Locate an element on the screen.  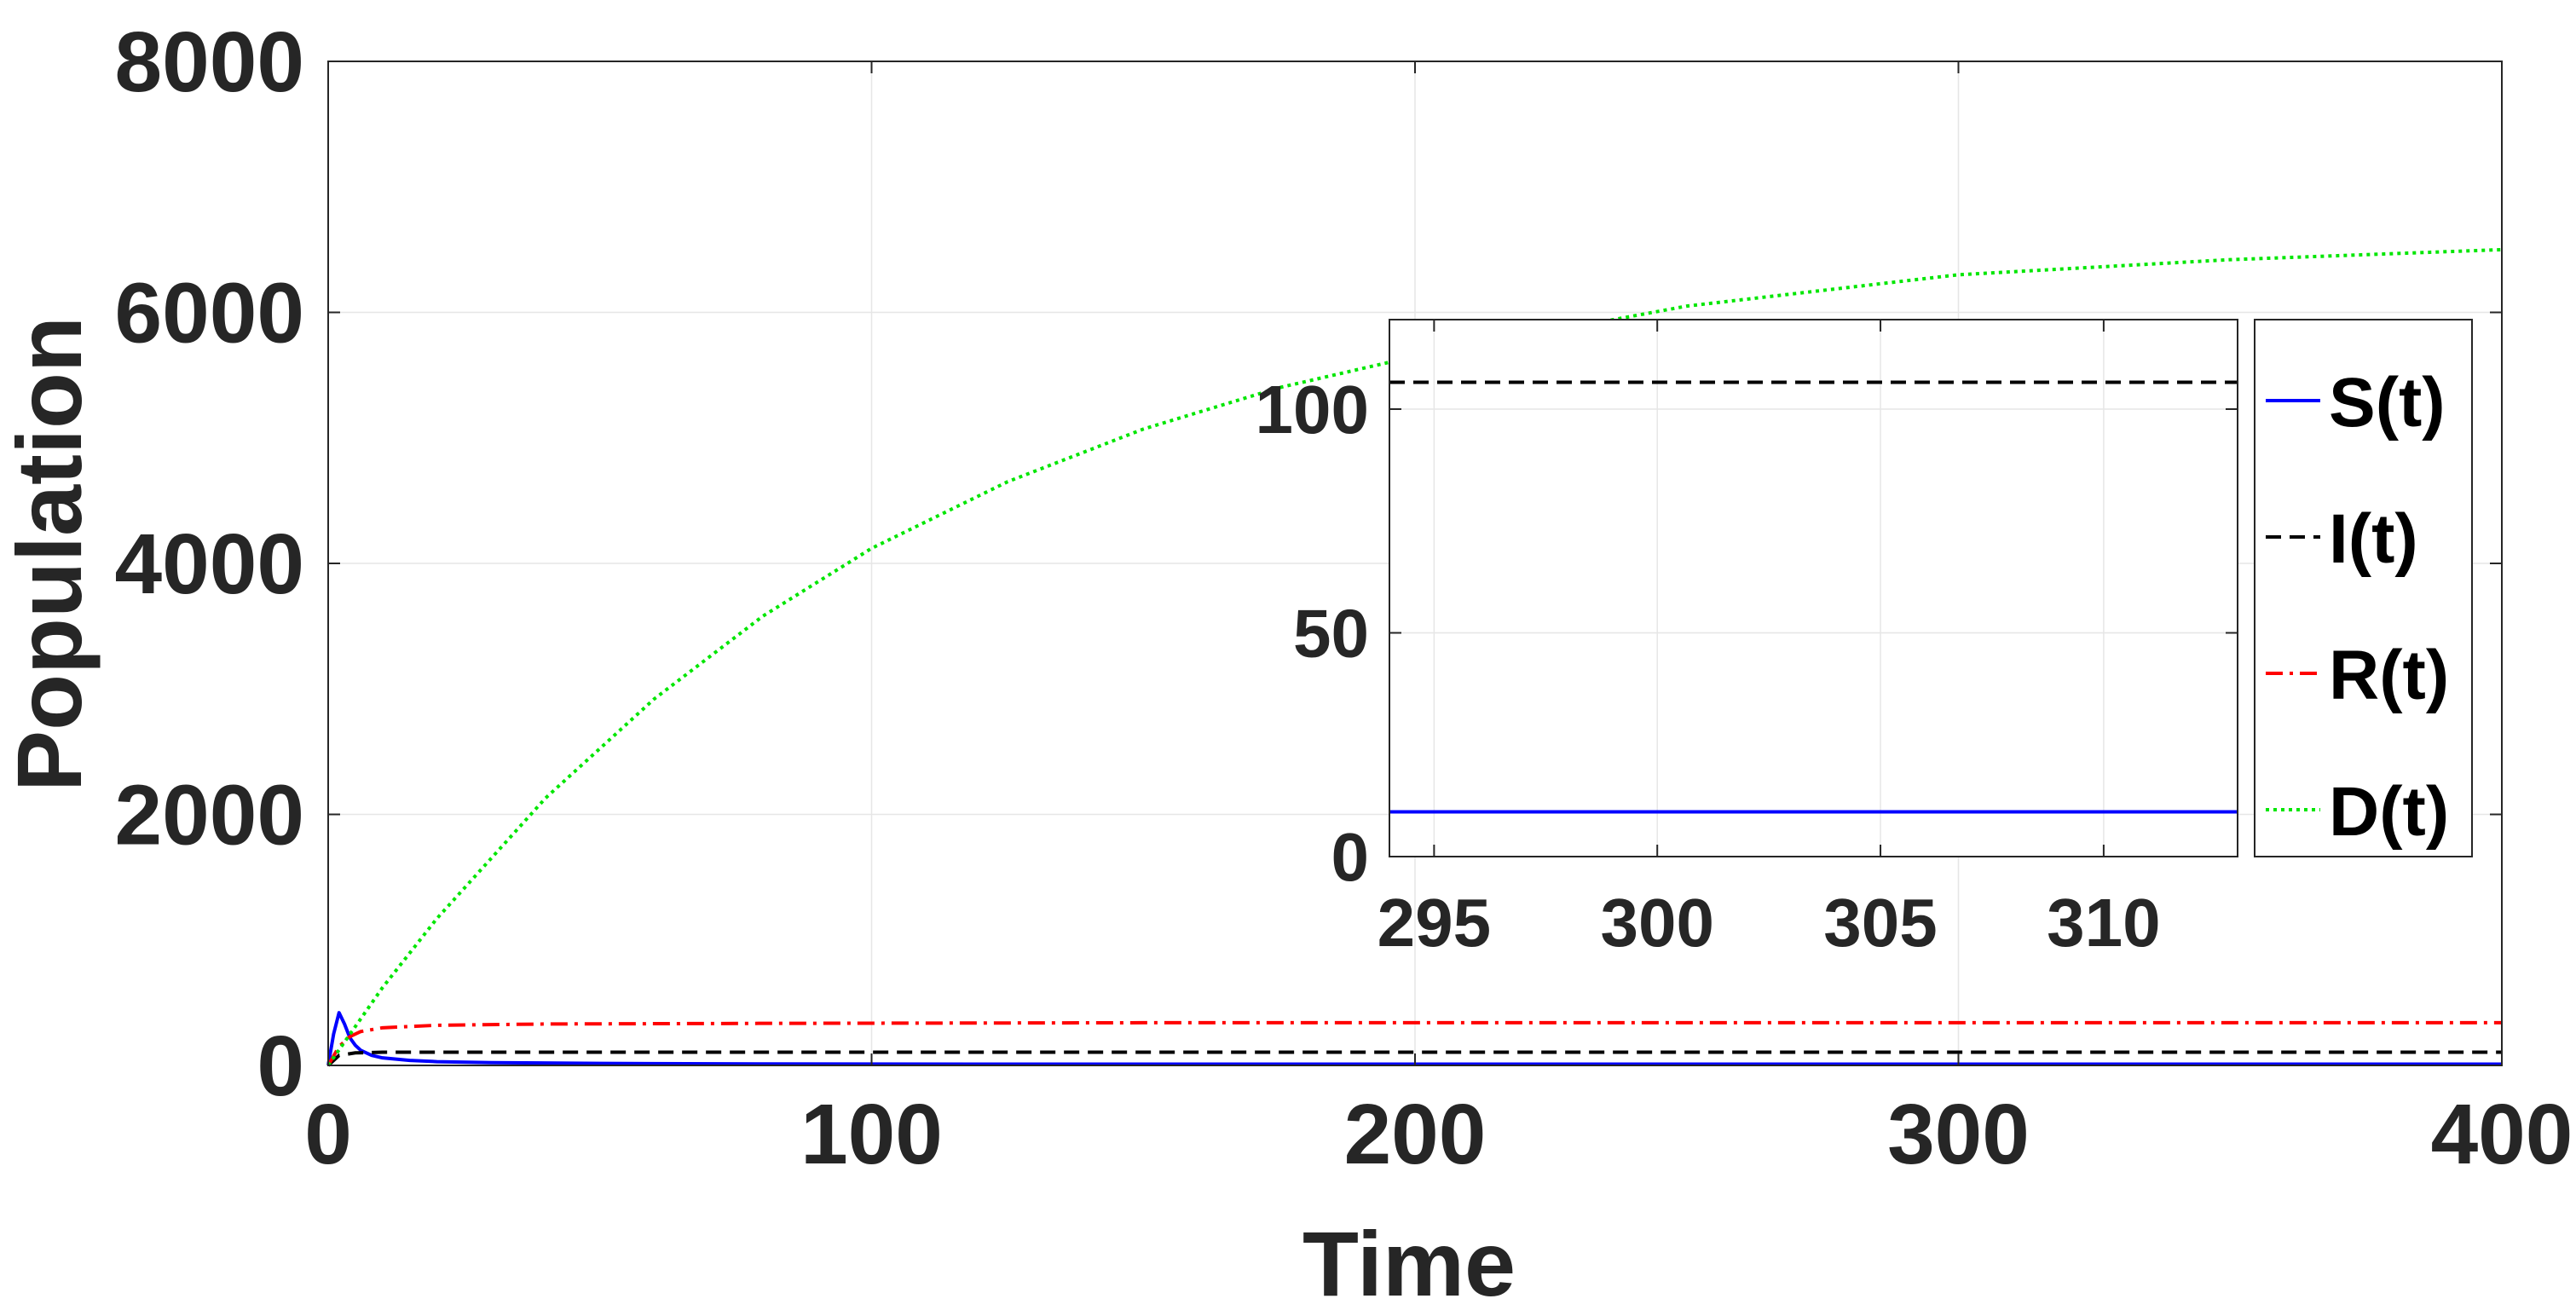
main-x-tick-label: 100 is located at coordinates (871, 1134).